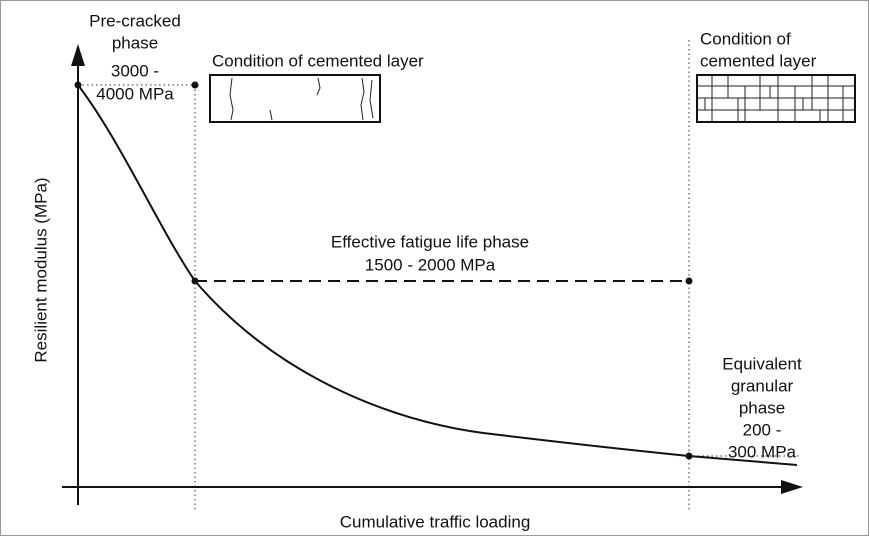  Describe the element at coordinates (792, 487) in the screenshot. I see `x-arrow` at that location.